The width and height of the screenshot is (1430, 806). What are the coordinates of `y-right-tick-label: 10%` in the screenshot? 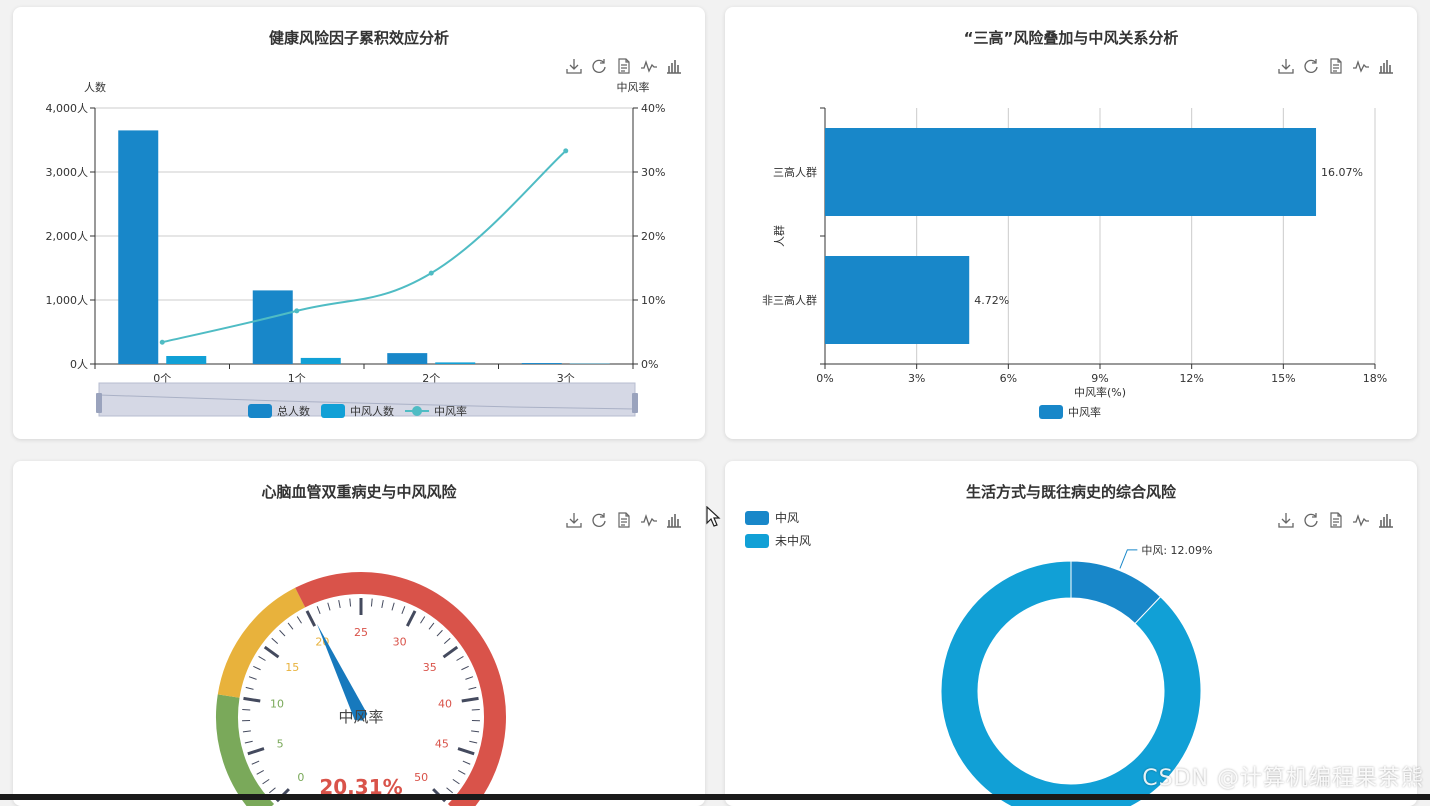 It's located at (653, 300).